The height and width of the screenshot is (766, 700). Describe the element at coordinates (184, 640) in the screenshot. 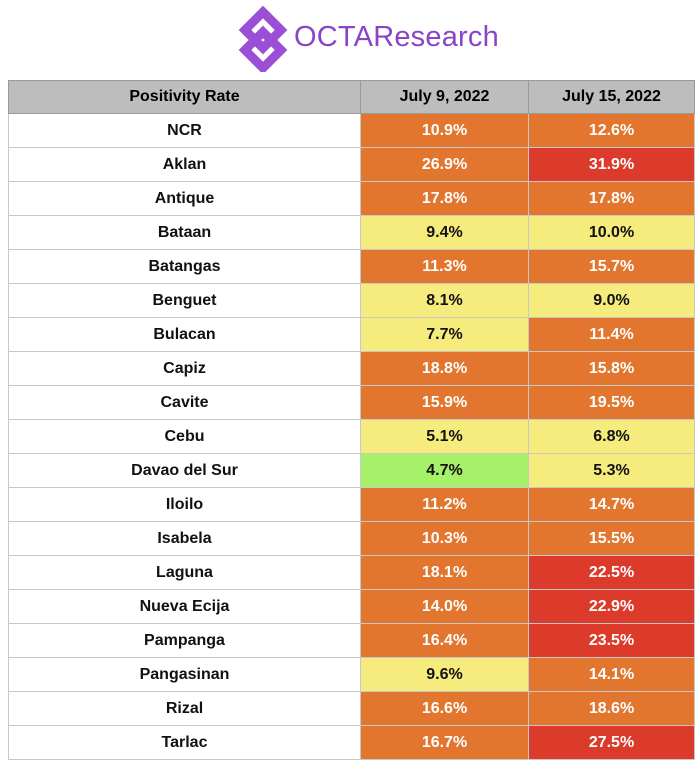

I see `region-cell: Pampanga` at that location.